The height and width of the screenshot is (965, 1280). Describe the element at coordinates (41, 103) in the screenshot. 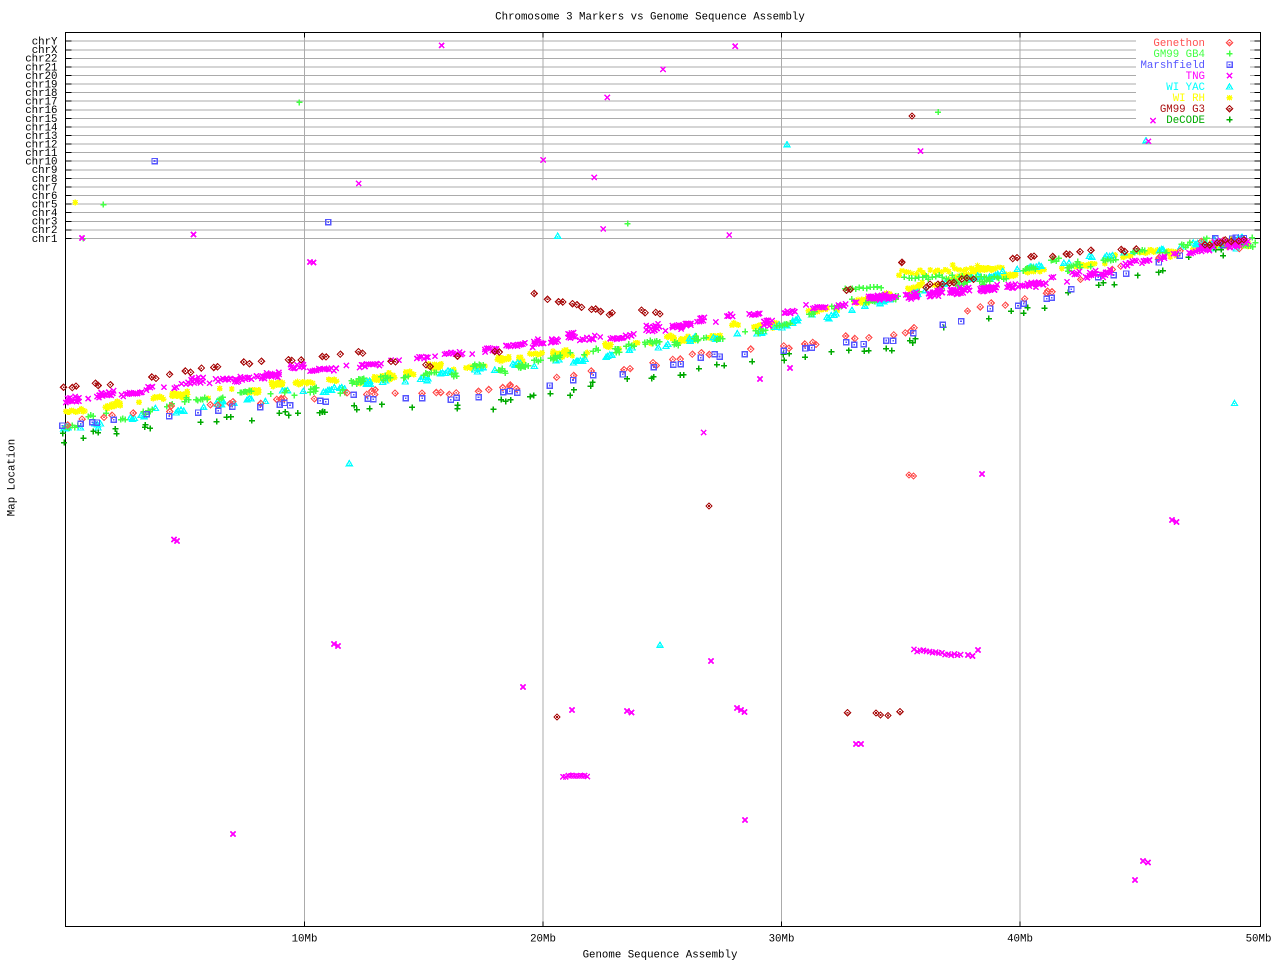

I see `svg-text: chr17` at that location.